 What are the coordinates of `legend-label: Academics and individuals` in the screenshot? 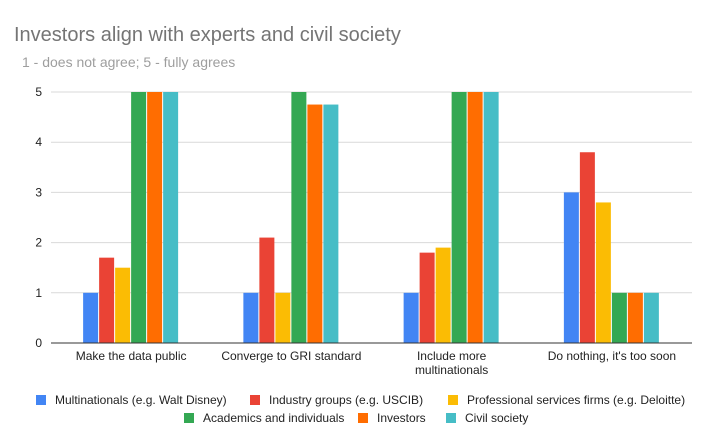 It's located at (273, 418).